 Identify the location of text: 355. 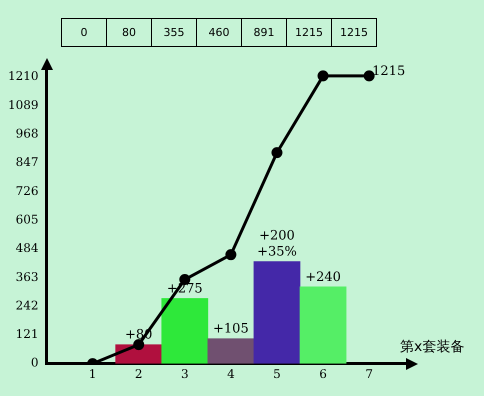
(174, 32).